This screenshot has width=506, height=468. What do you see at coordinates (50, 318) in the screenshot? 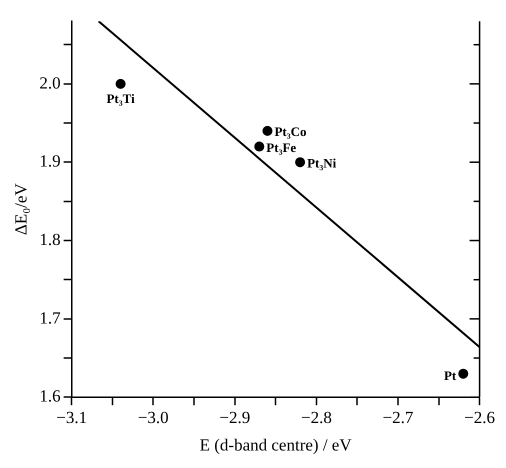
I see `y-tick-label: 1.7` at bounding box center [50, 318].